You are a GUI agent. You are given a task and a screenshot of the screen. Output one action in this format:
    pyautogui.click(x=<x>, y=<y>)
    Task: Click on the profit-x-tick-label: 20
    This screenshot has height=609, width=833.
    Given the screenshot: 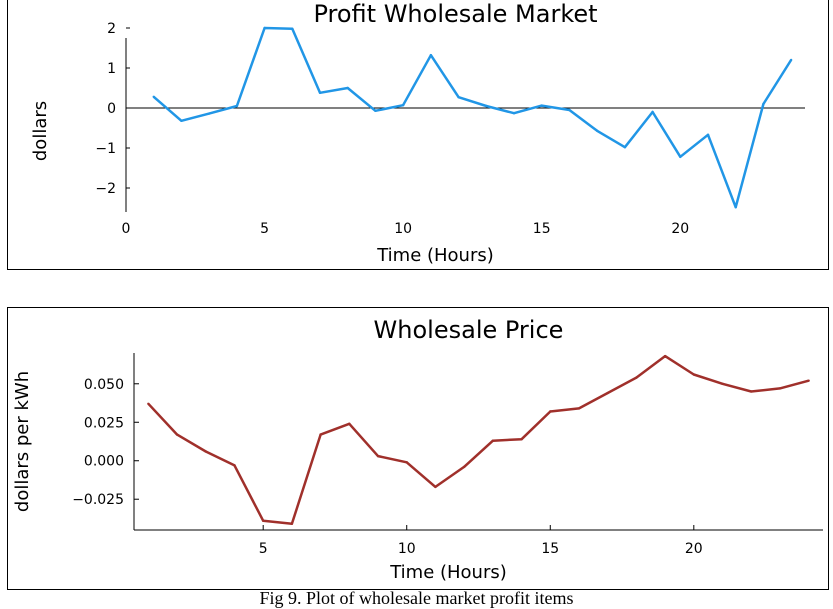 What is the action you would take?
    pyautogui.click(x=680, y=229)
    